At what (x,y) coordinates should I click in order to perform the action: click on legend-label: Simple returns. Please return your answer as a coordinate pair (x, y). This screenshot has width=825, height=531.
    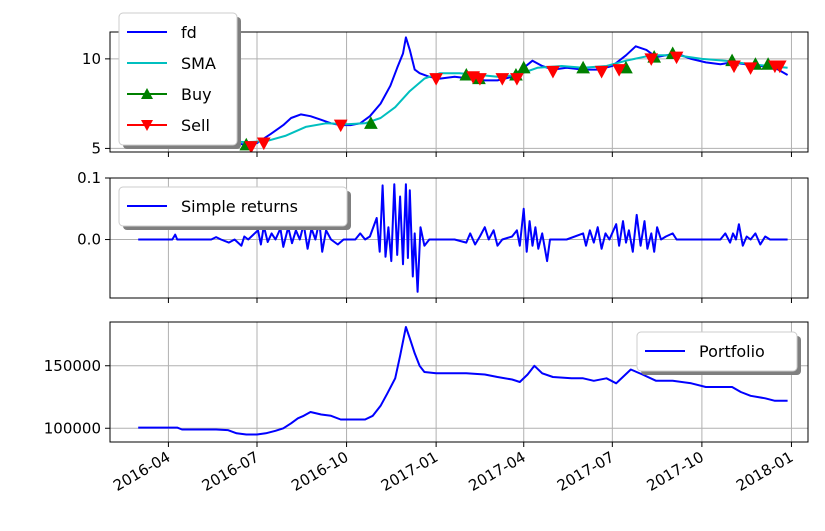
    Looking at the image, I should click on (239, 206).